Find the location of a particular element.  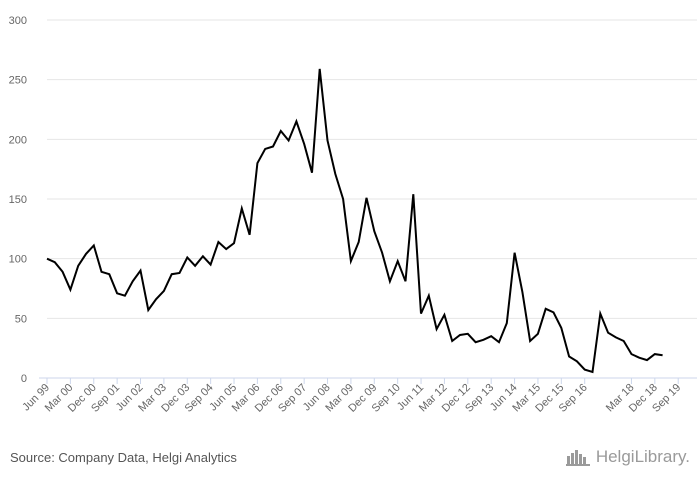

y-tick-label: 50 is located at coordinates (21, 319).